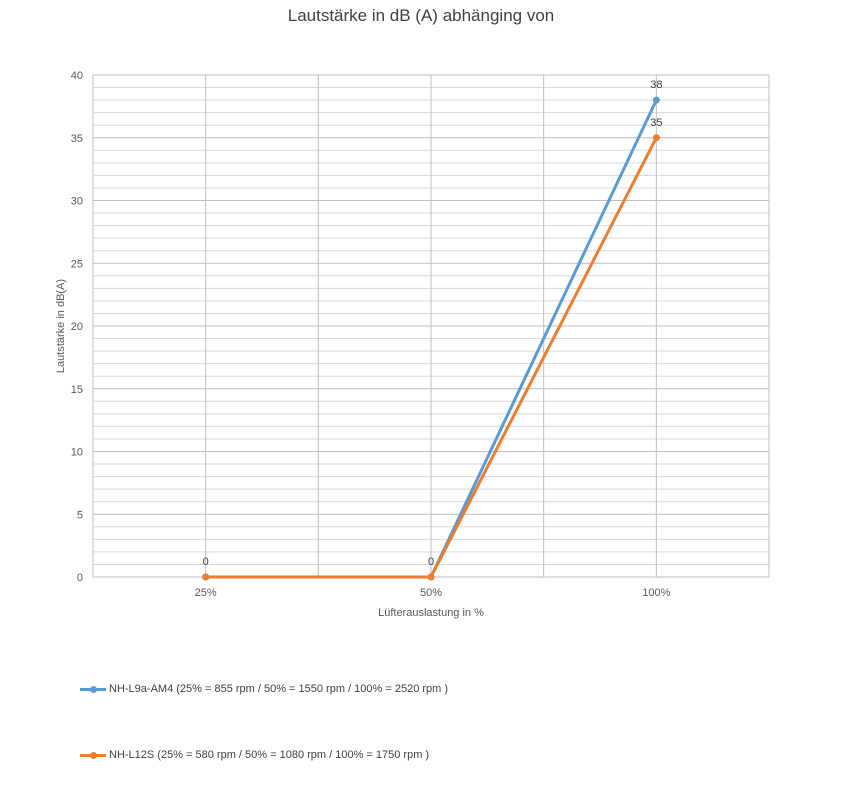 Image resolution: width=842 pixels, height=791 pixels. Describe the element at coordinates (61, 326) in the screenshot. I see `y-axis-title: Lautstärke in dB(A)` at that location.